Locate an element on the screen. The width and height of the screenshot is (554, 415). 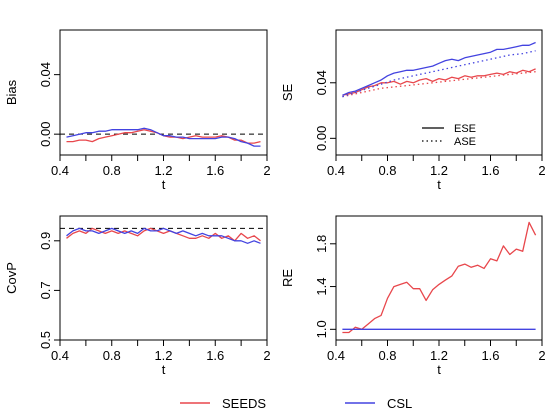
y-tick-label: 0.9 is located at coordinates (45, 241).